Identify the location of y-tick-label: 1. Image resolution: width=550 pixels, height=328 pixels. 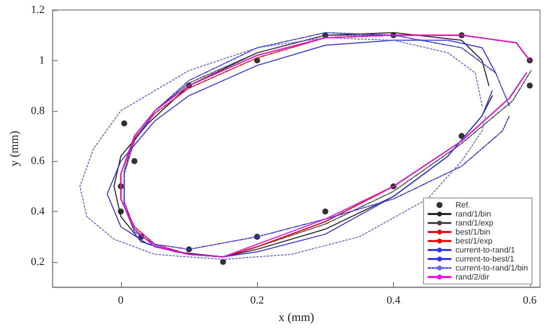
(42, 60).